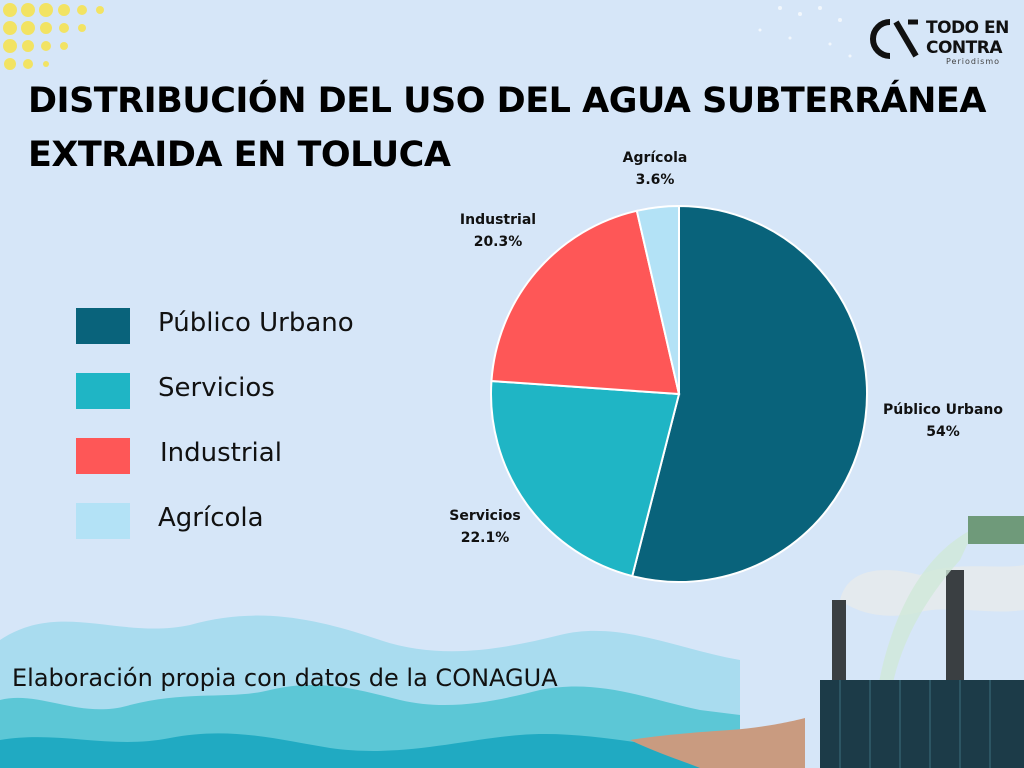  What do you see at coordinates (805, 32) in the screenshot?
I see `white-dots-decoration` at bounding box center [805, 32].